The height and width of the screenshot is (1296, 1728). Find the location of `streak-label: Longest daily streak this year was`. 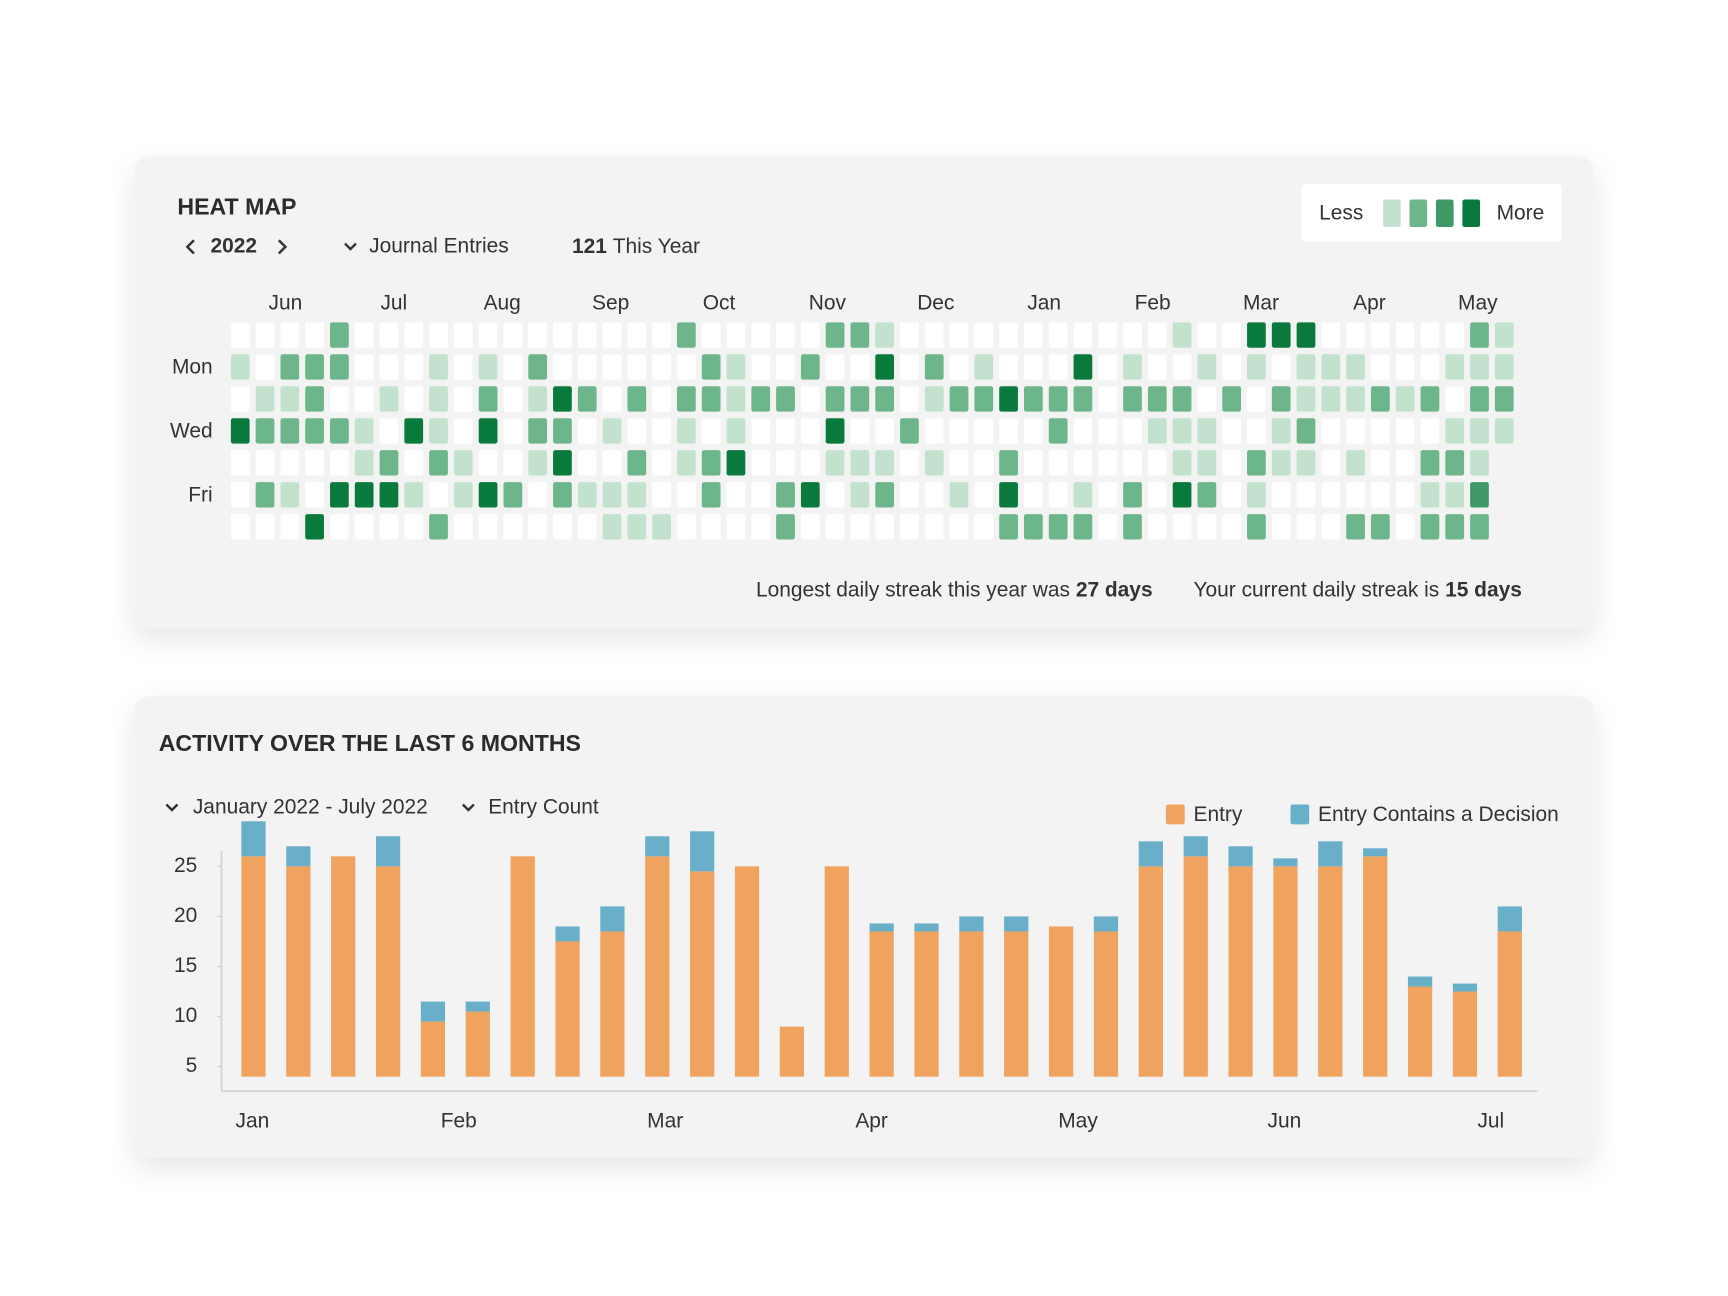

streak-label: Longest daily streak this year was is located at coordinates (913, 589).